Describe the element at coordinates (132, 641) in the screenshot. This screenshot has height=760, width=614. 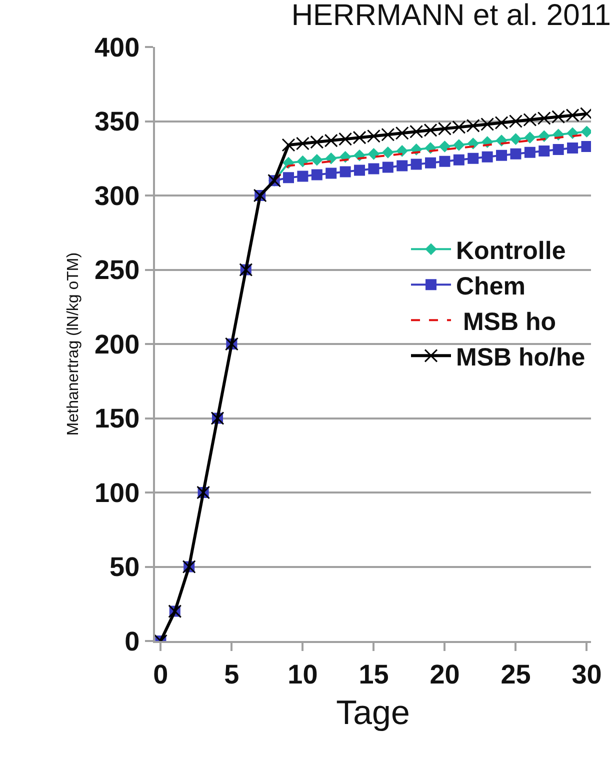
I see `y-tick-label: 0` at that location.